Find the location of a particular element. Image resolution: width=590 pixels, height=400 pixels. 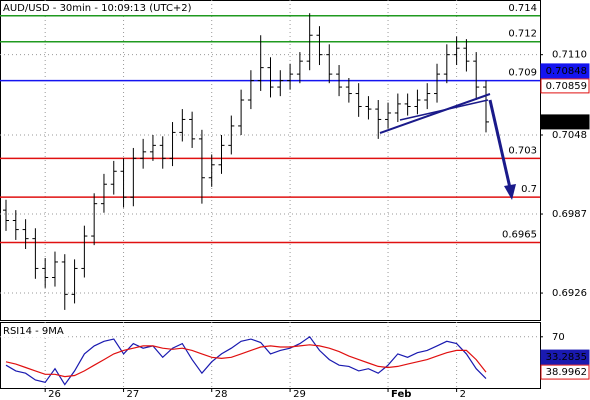

price-box-label: 38.9962 is located at coordinates (566, 372).